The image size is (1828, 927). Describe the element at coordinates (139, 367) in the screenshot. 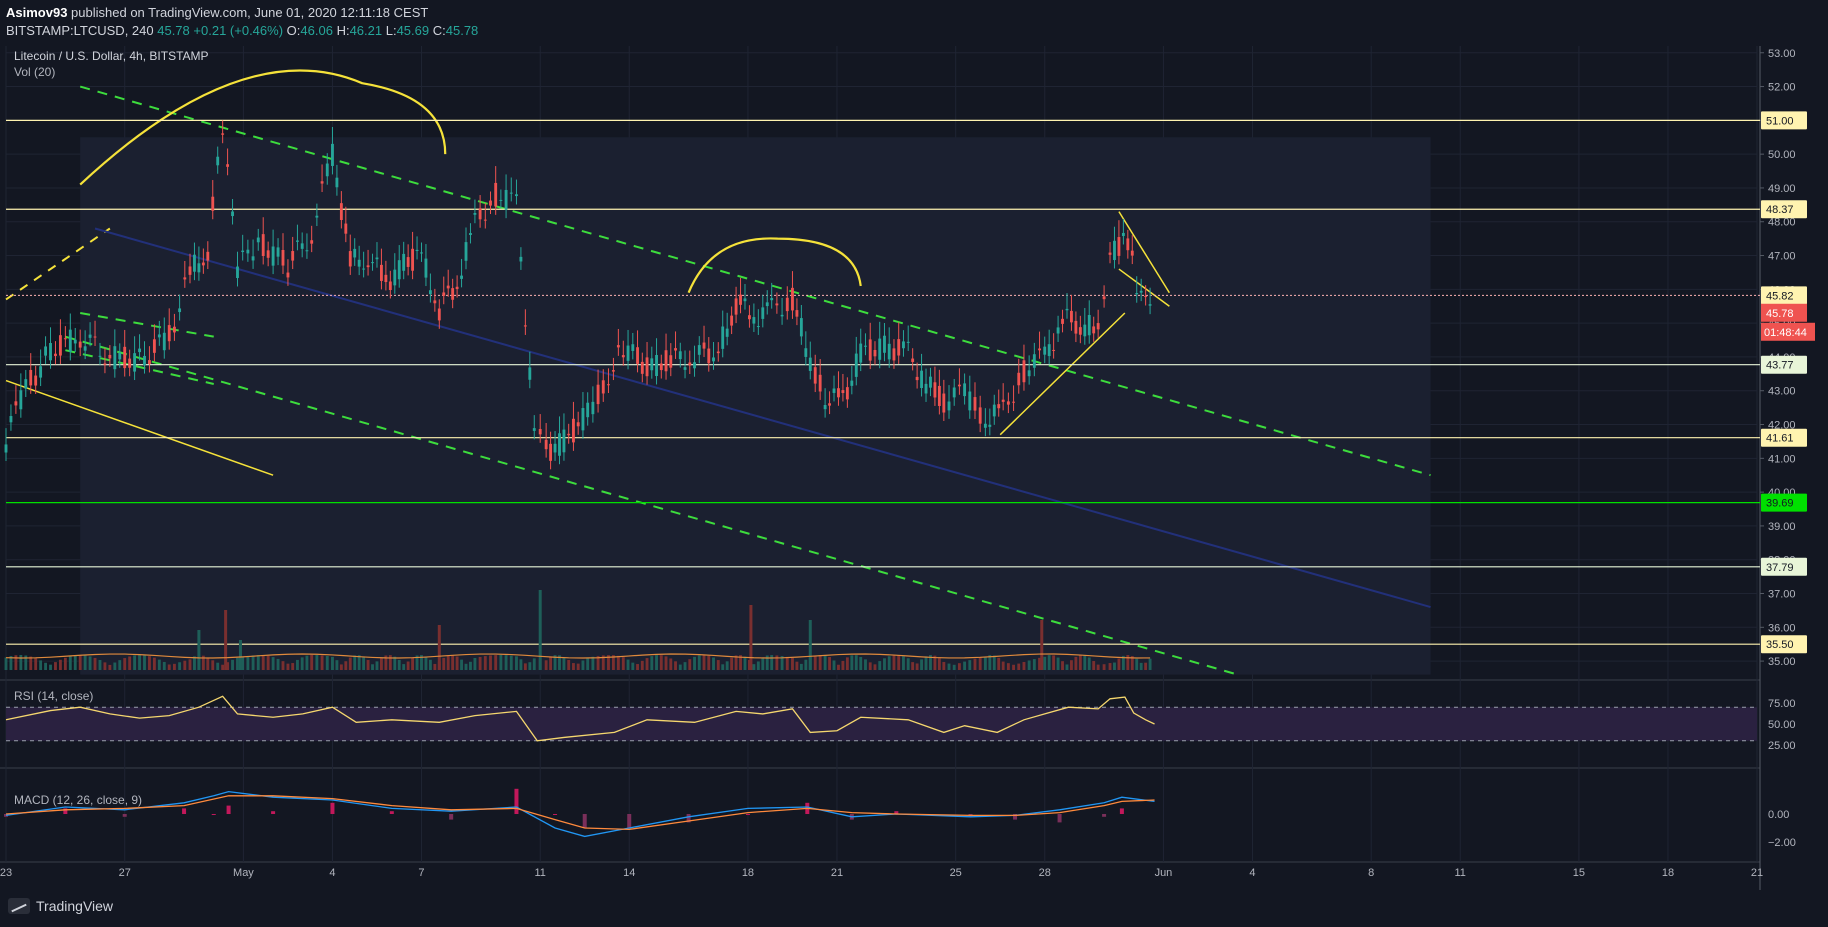

I see `inner-channel-bottom` at that location.